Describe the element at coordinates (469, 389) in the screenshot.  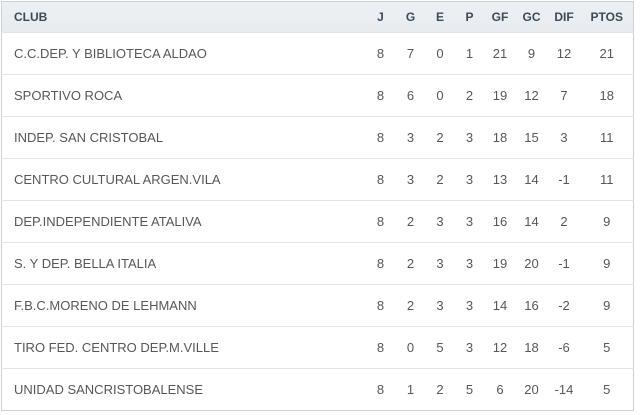
I see `p-cell: 5` at that location.